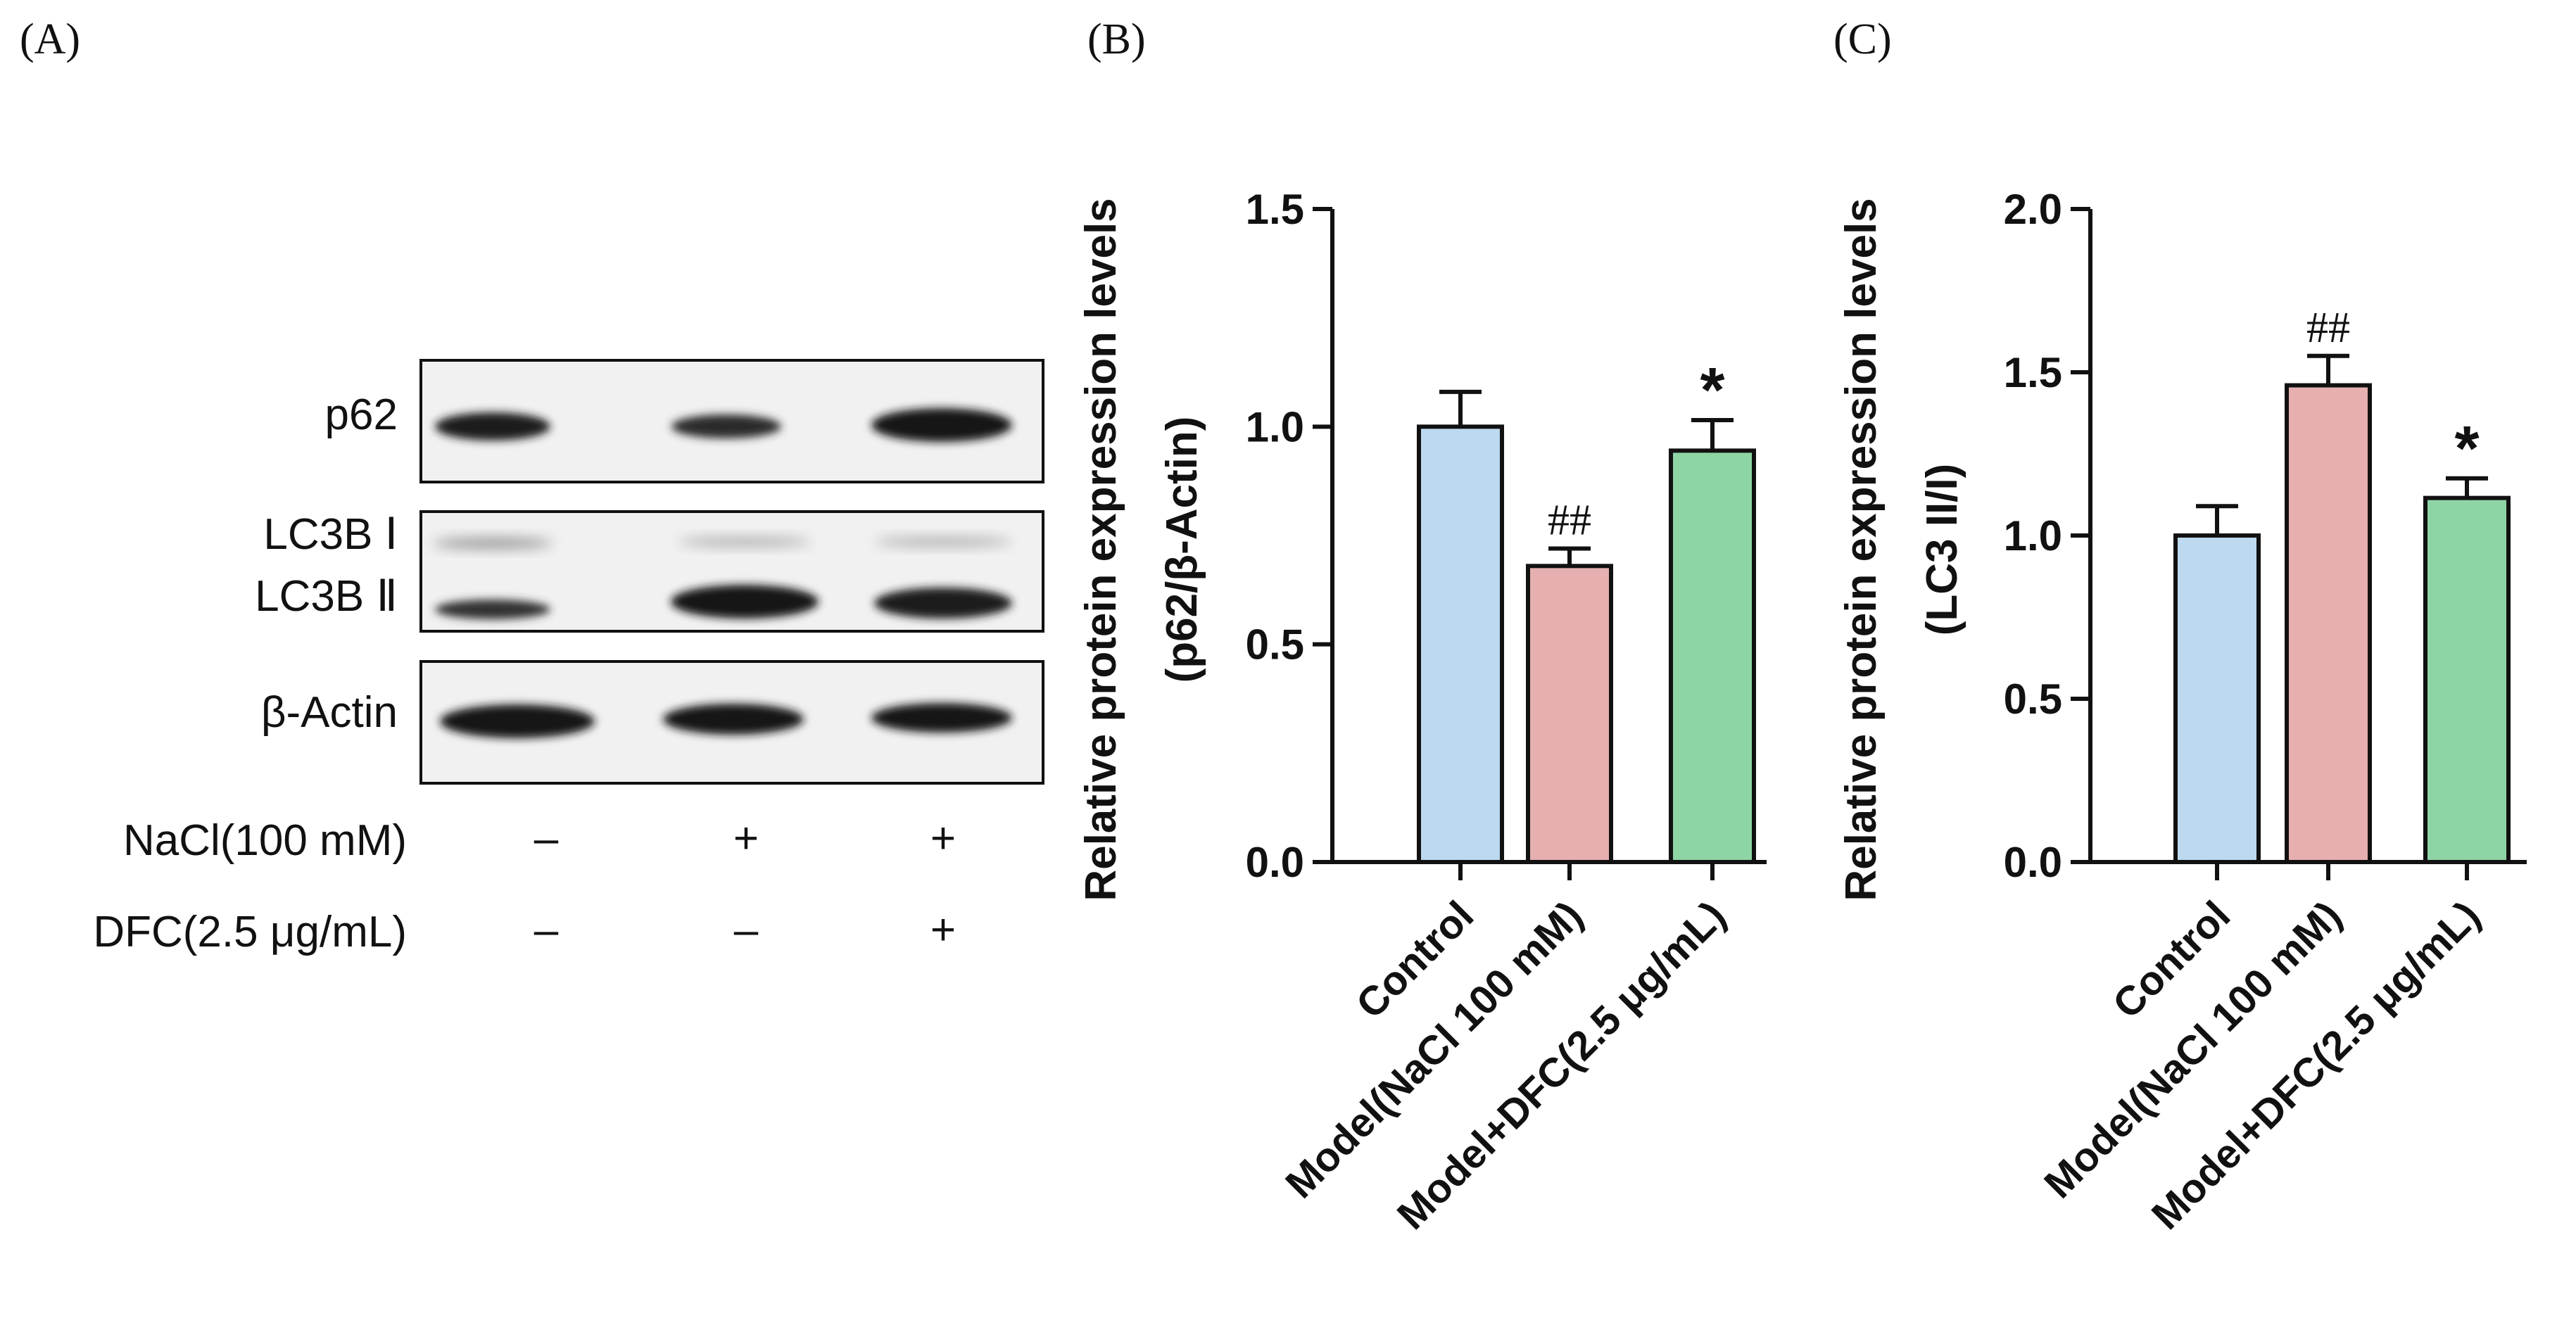 This screenshot has height=1330, width=2576. Describe the element at coordinates (250, 932) in the screenshot. I see `treatment-label-dfc: DFC(2.5 μg/mL)` at that location.